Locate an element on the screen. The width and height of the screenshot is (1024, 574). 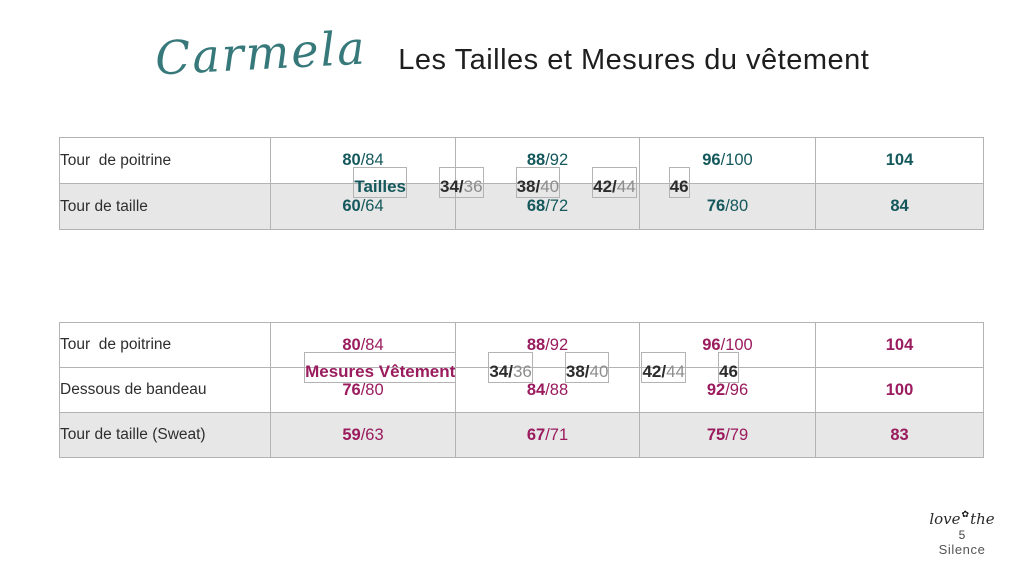
value-cell: 68/72 is located at coordinates (547, 206).